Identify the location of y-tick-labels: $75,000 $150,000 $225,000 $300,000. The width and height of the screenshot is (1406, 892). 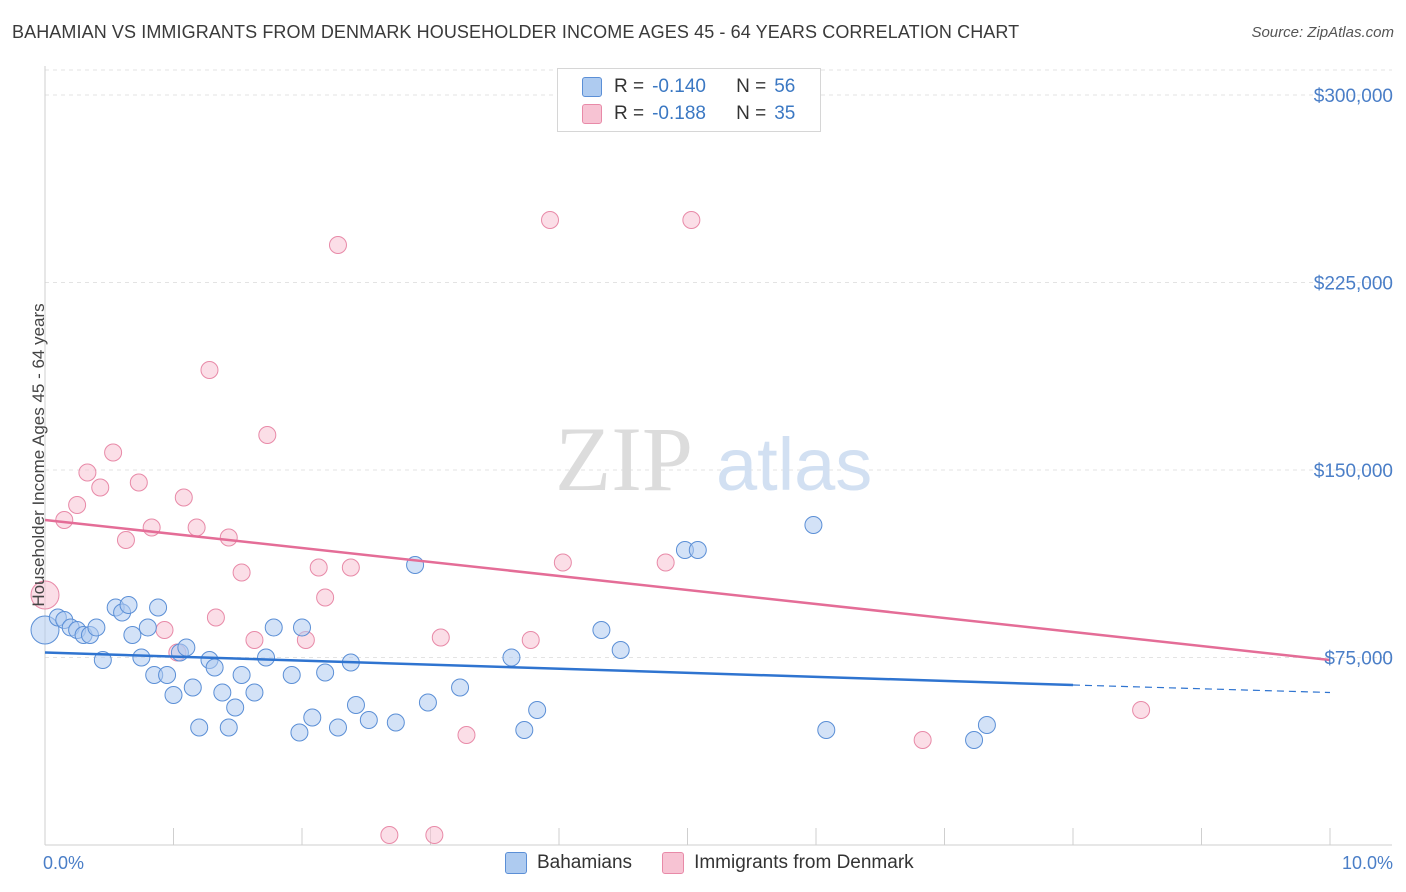
(1353, 378).